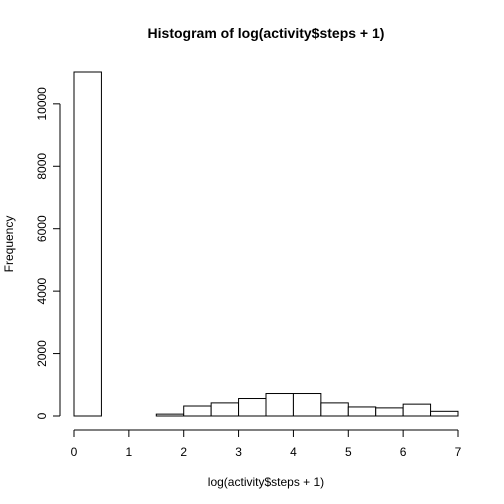 The height and width of the screenshot is (504, 504). Describe the element at coordinates (183, 452) in the screenshot. I see `x-tick-label: 2` at that location.